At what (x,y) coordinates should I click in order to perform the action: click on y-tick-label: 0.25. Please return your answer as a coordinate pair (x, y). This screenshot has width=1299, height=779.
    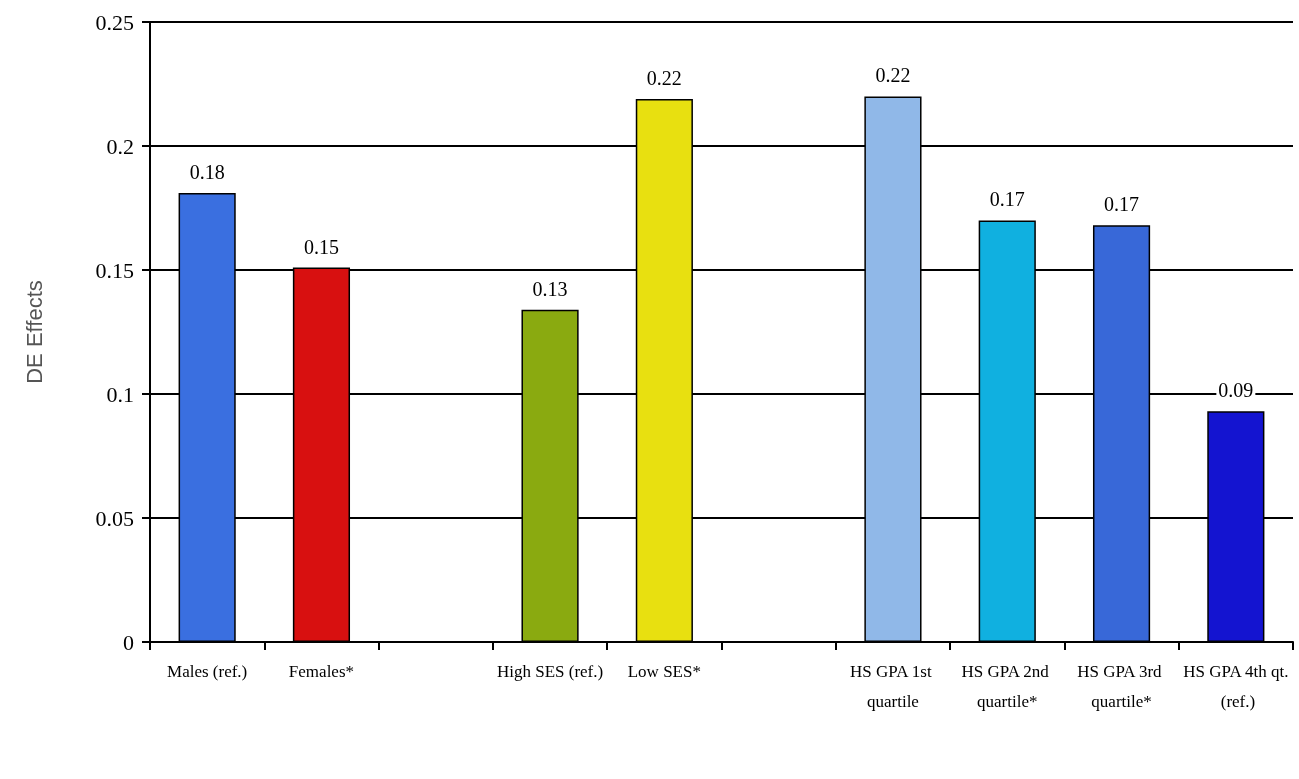
    Looking at the image, I should click on (114, 22).